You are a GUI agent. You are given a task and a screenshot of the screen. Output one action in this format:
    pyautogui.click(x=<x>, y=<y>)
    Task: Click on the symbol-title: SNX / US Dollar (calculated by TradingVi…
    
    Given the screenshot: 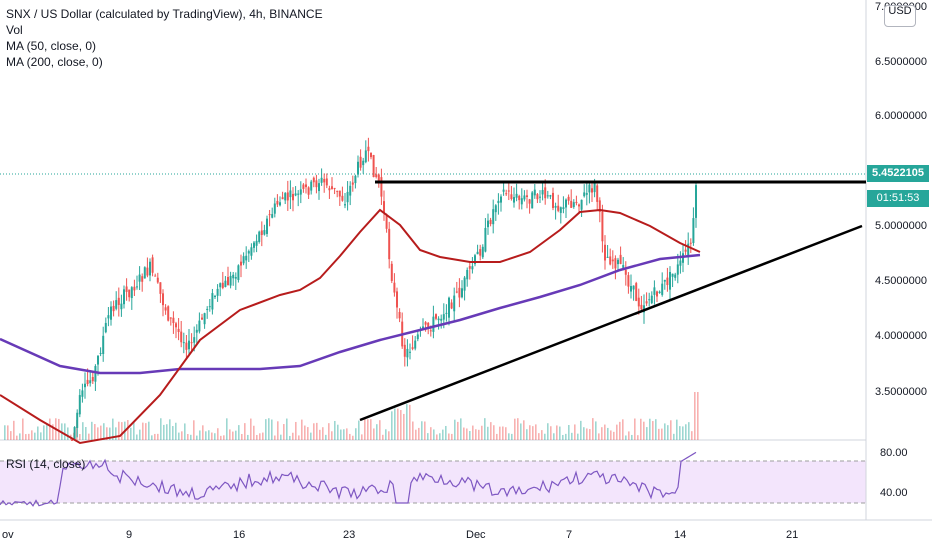 What is the action you would take?
    pyautogui.click(x=164, y=14)
    